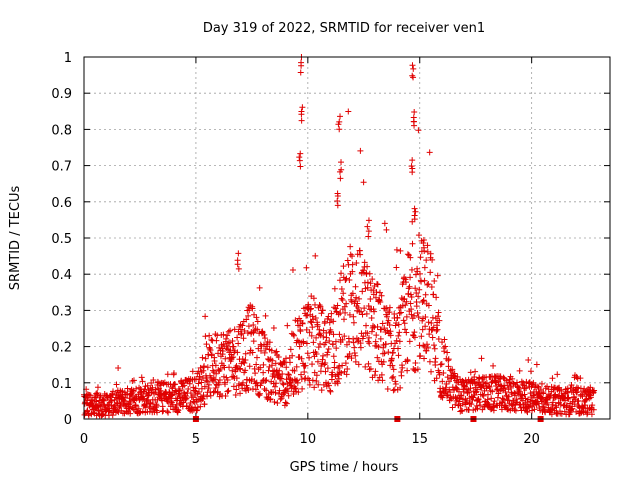  I want to click on y-tick-label: 0.1, so click(61, 384).